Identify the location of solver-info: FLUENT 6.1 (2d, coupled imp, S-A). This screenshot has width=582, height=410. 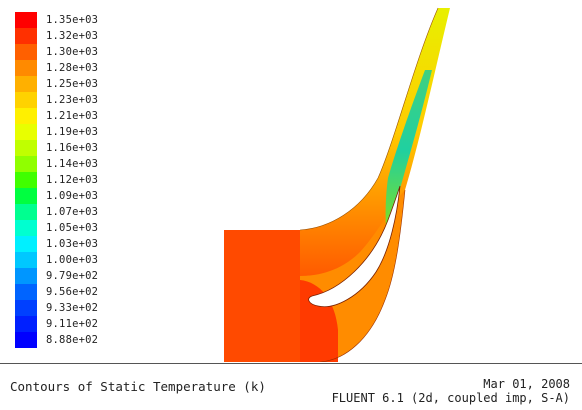
(450, 398).